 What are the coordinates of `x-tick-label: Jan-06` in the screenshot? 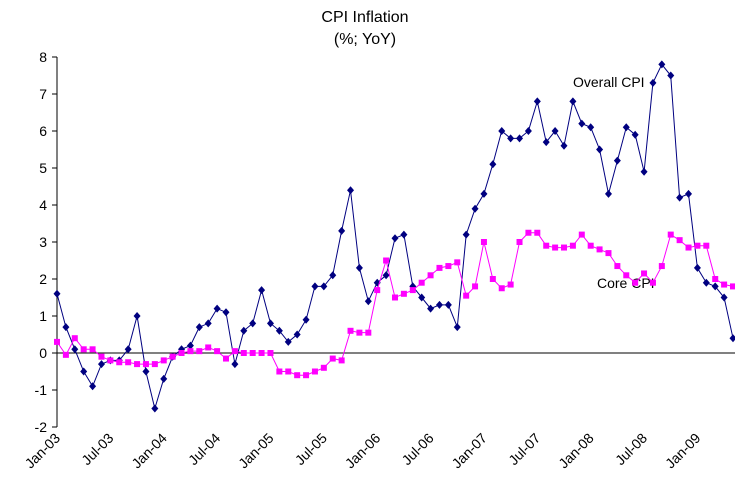 It's located at (363, 451).